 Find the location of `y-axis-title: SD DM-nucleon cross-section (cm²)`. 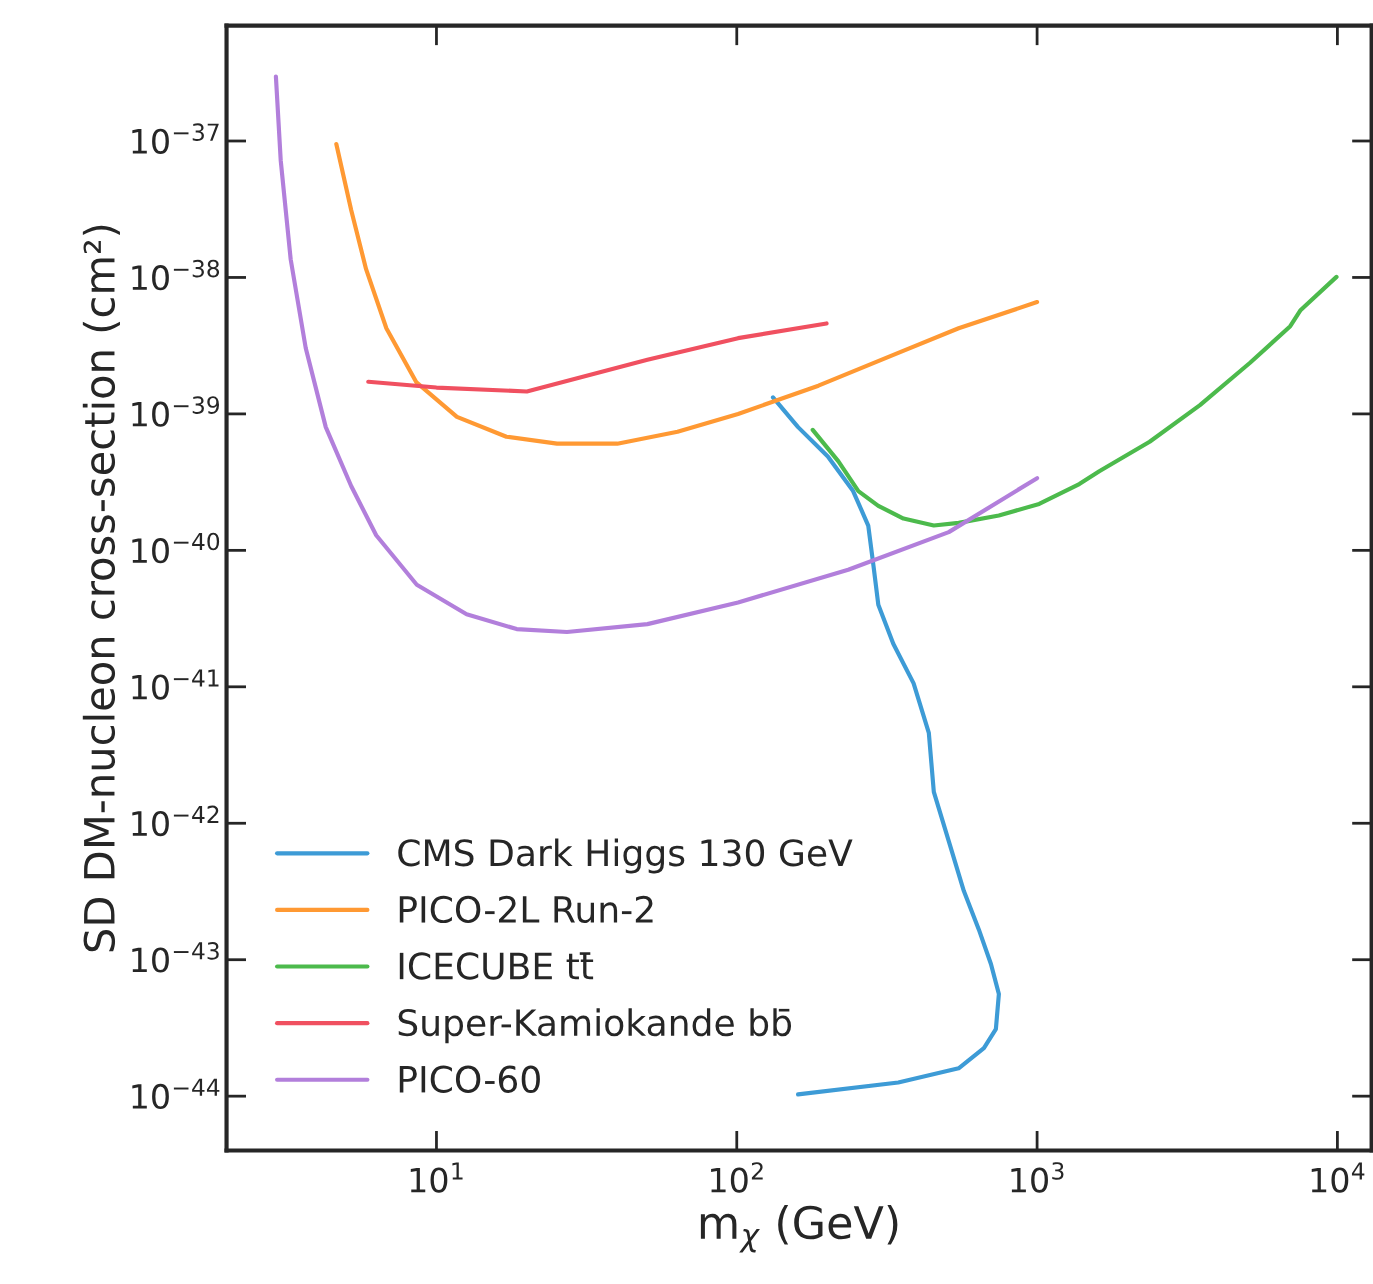

y-axis-title: SD DM-nucleon cross-section (cm²) is located at coordinates (101, 588).